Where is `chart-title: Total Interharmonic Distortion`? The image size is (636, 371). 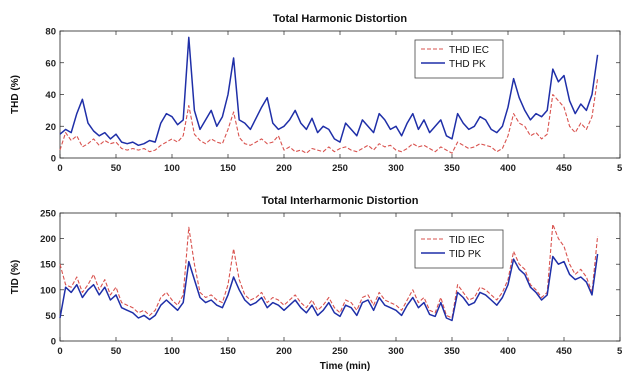
chart-title: Total Interharmonic Distortion is located at coordinates (340, 201).